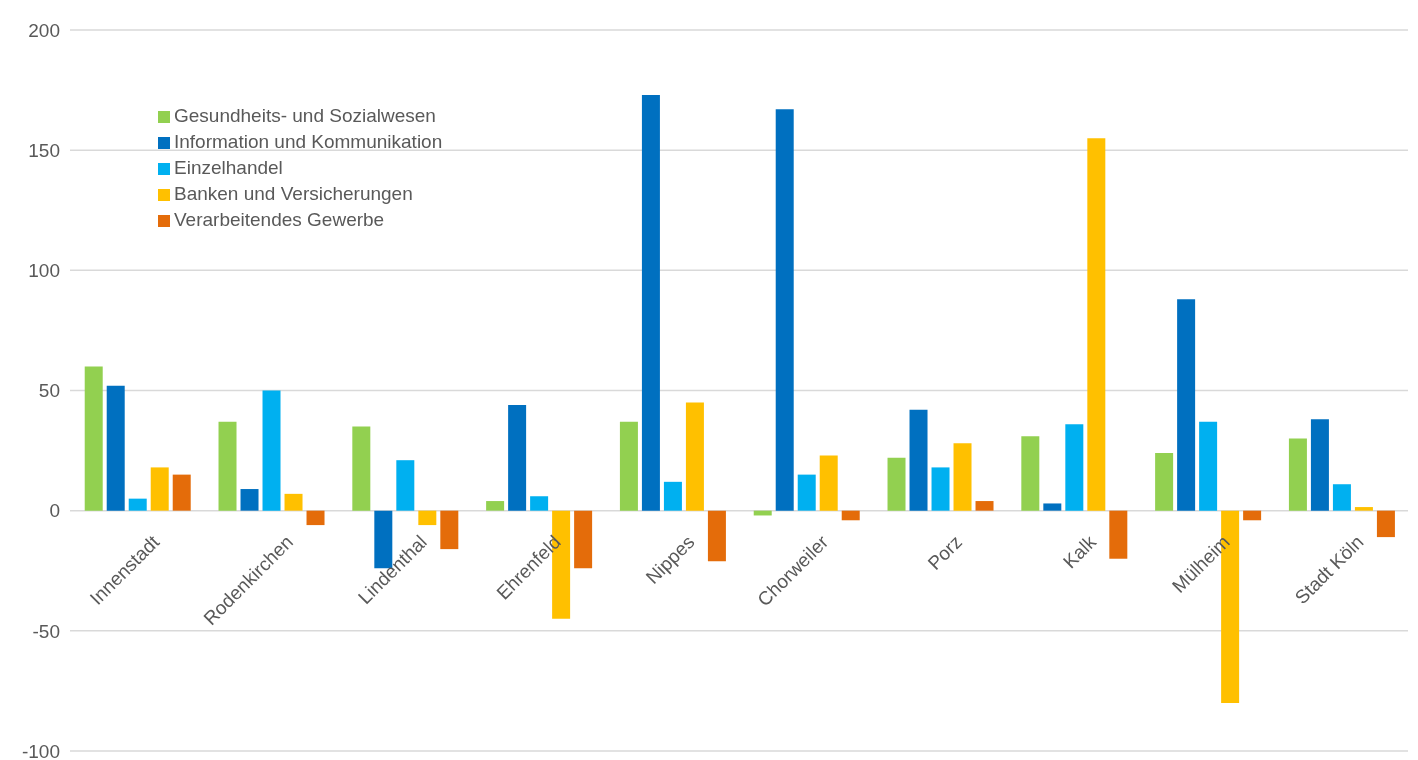  Describe the element at coordinates (228, 167) in the screenshot. I see `legend-label: Einzelhandel` at that location.